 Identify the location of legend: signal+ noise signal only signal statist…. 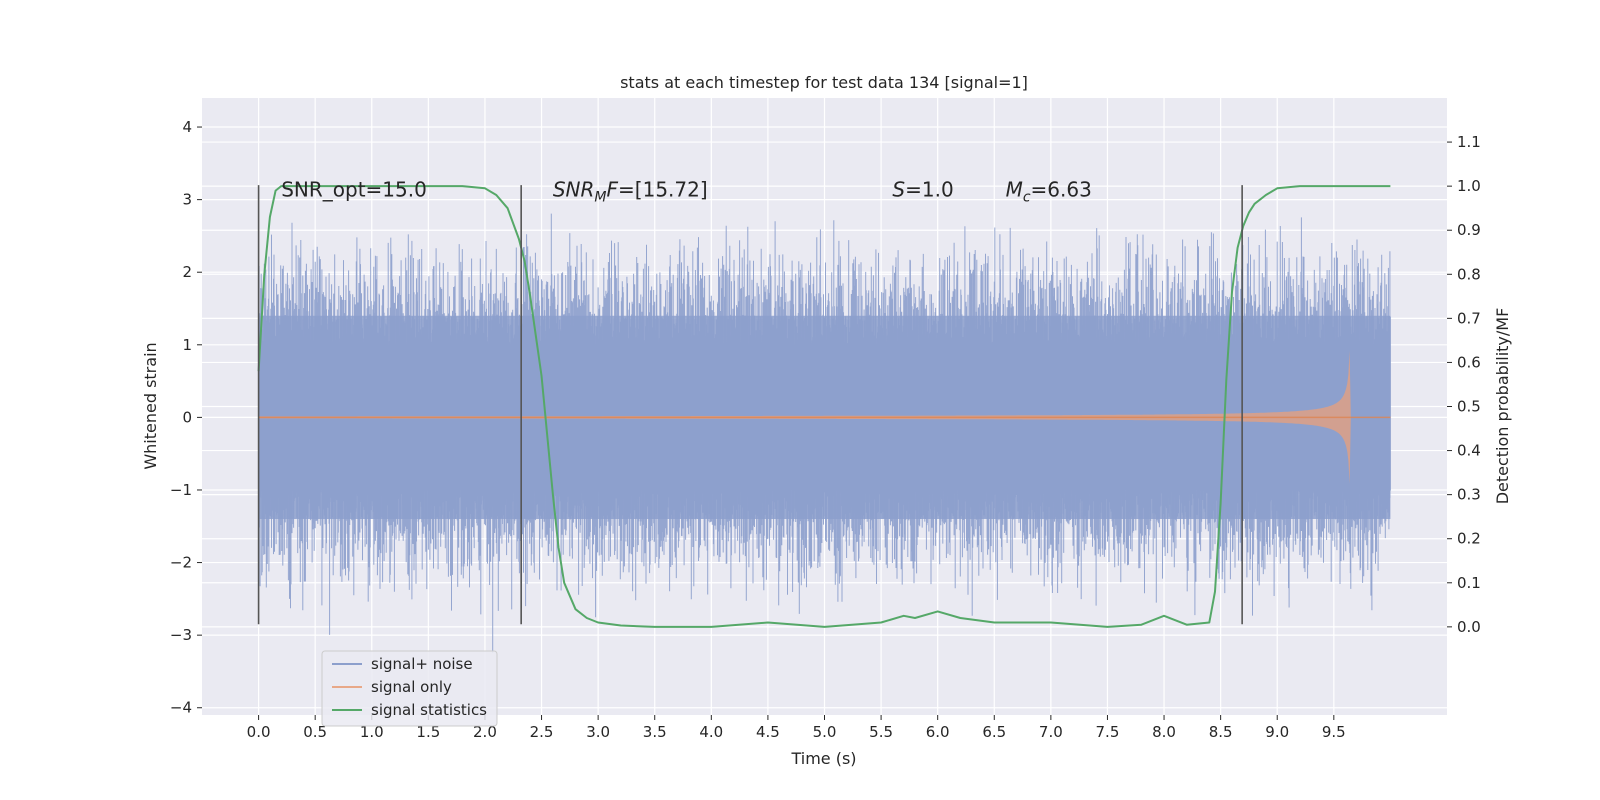
(409, 688).